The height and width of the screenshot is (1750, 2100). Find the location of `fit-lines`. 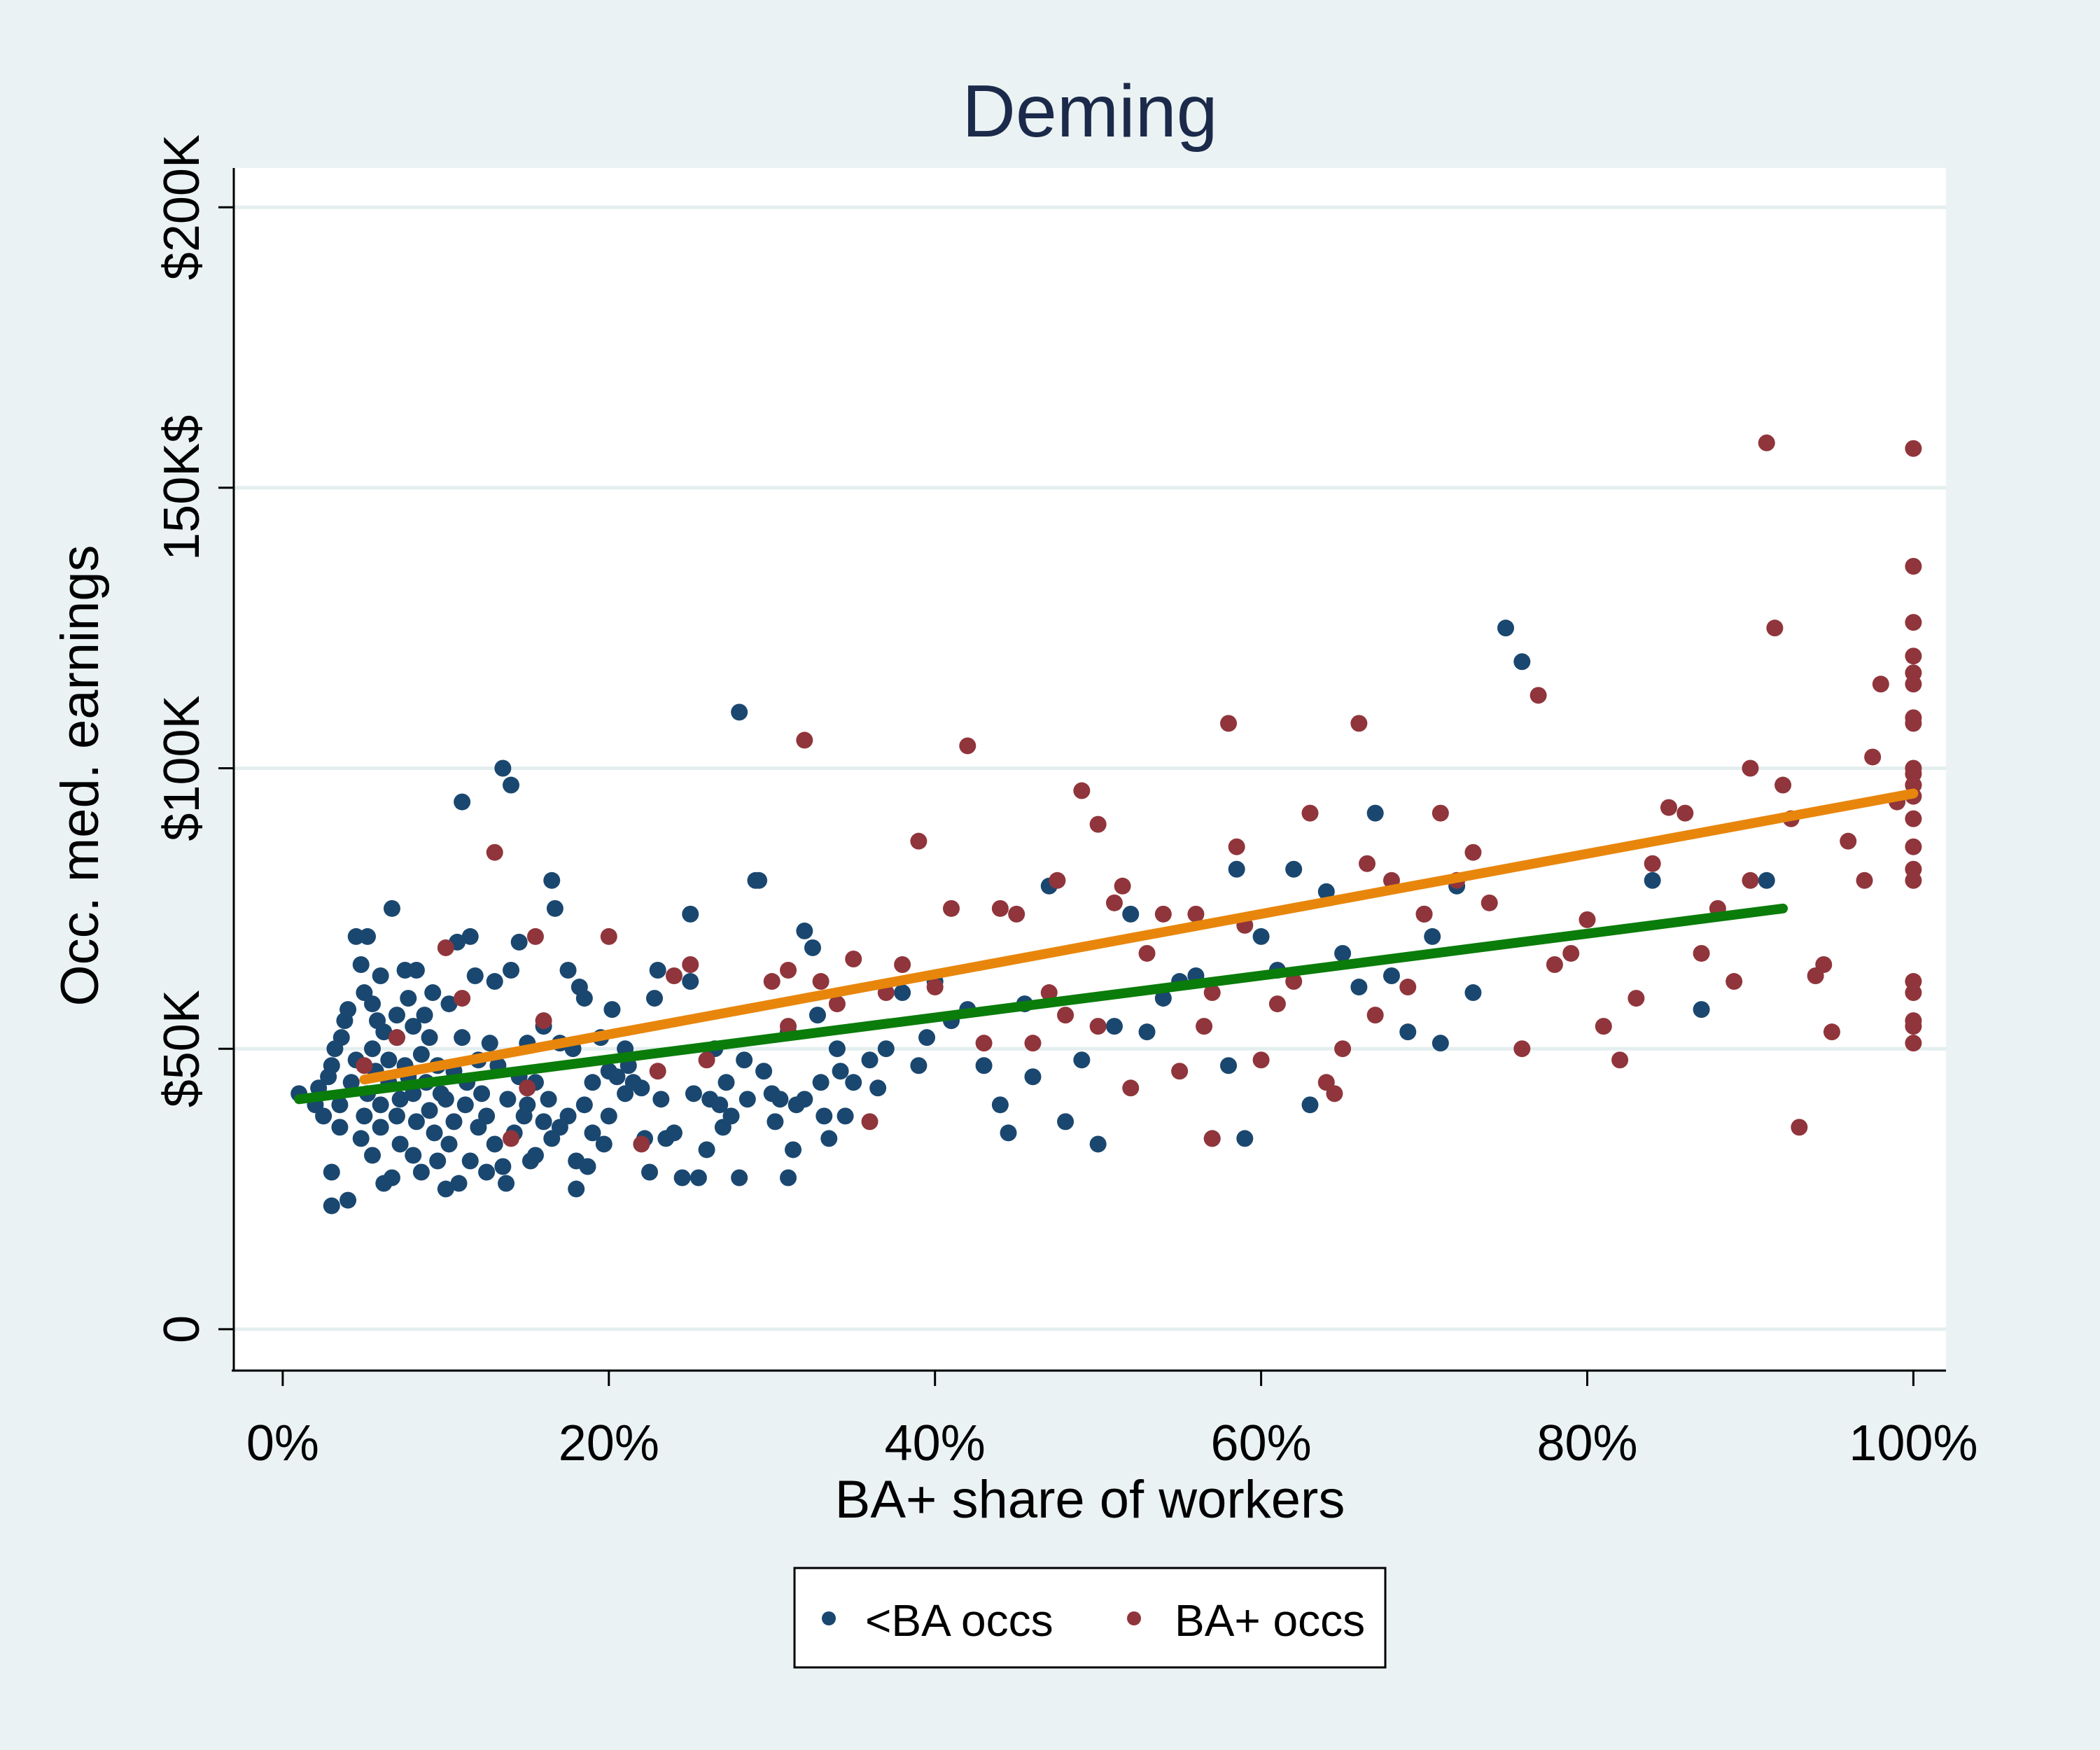

fit-lines is located at coordinates (1106, 946).